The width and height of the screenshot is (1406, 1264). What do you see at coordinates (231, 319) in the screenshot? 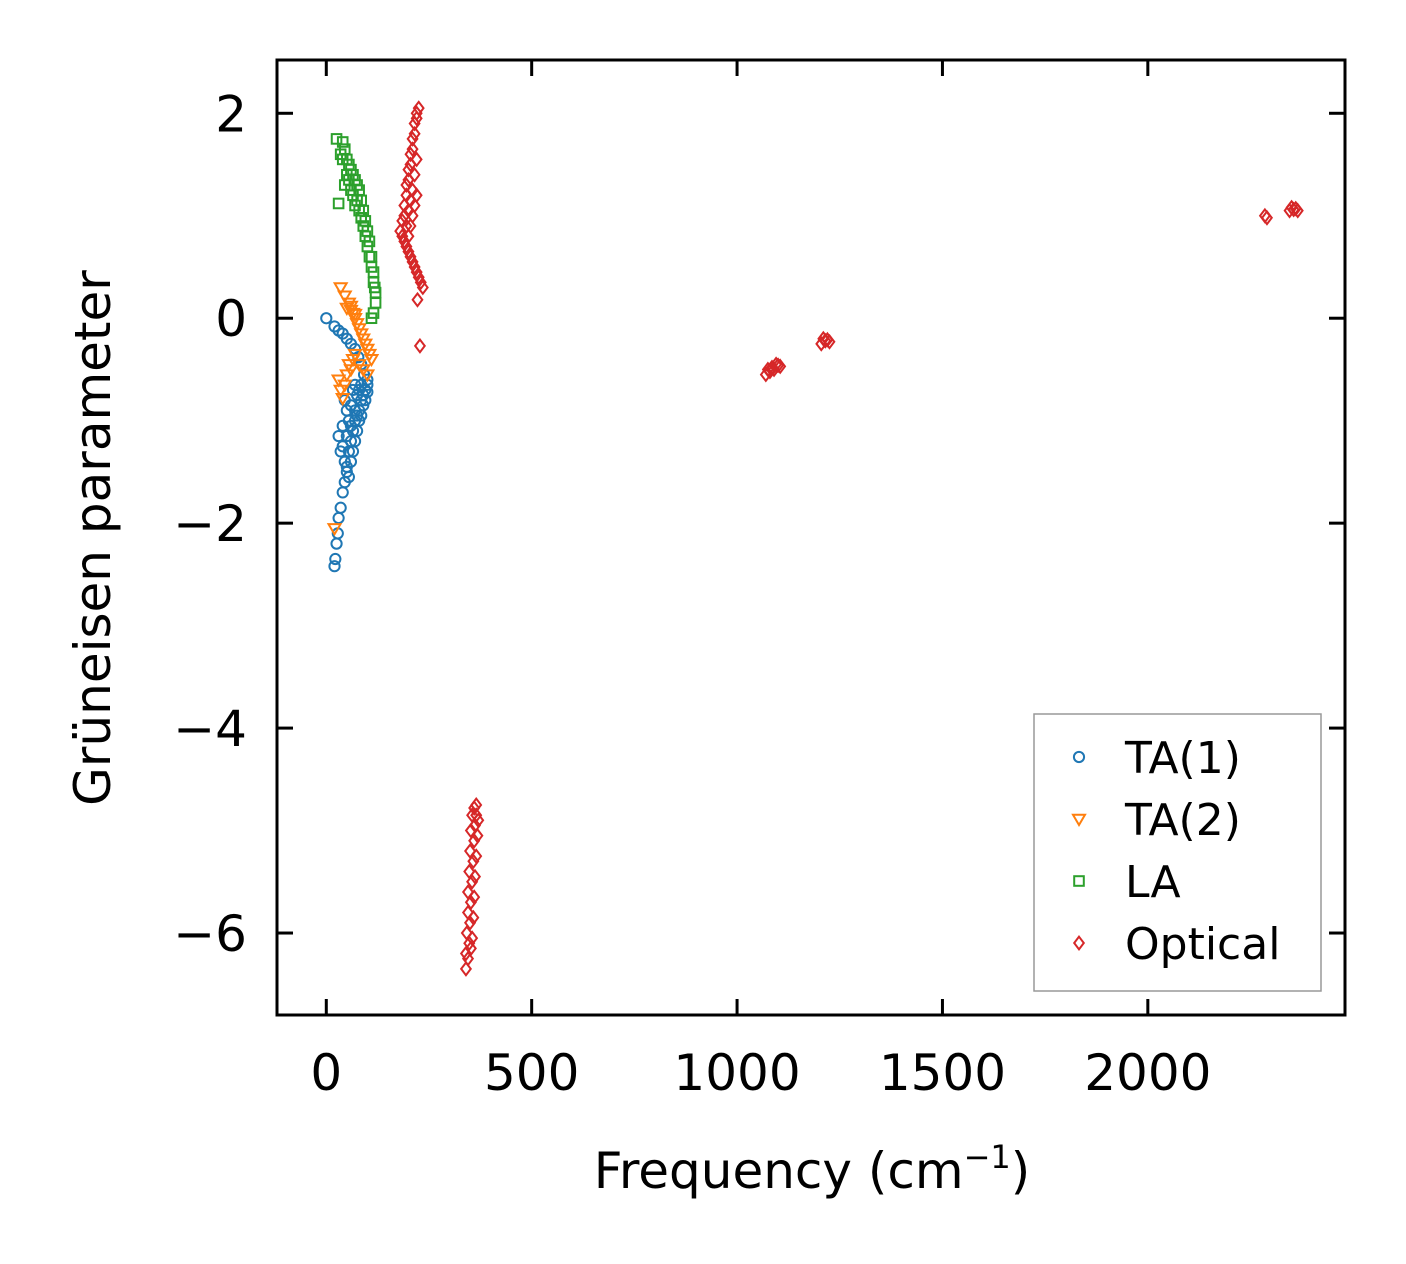
I see `y-tick-label: 0` at bounding box center [231, 319].